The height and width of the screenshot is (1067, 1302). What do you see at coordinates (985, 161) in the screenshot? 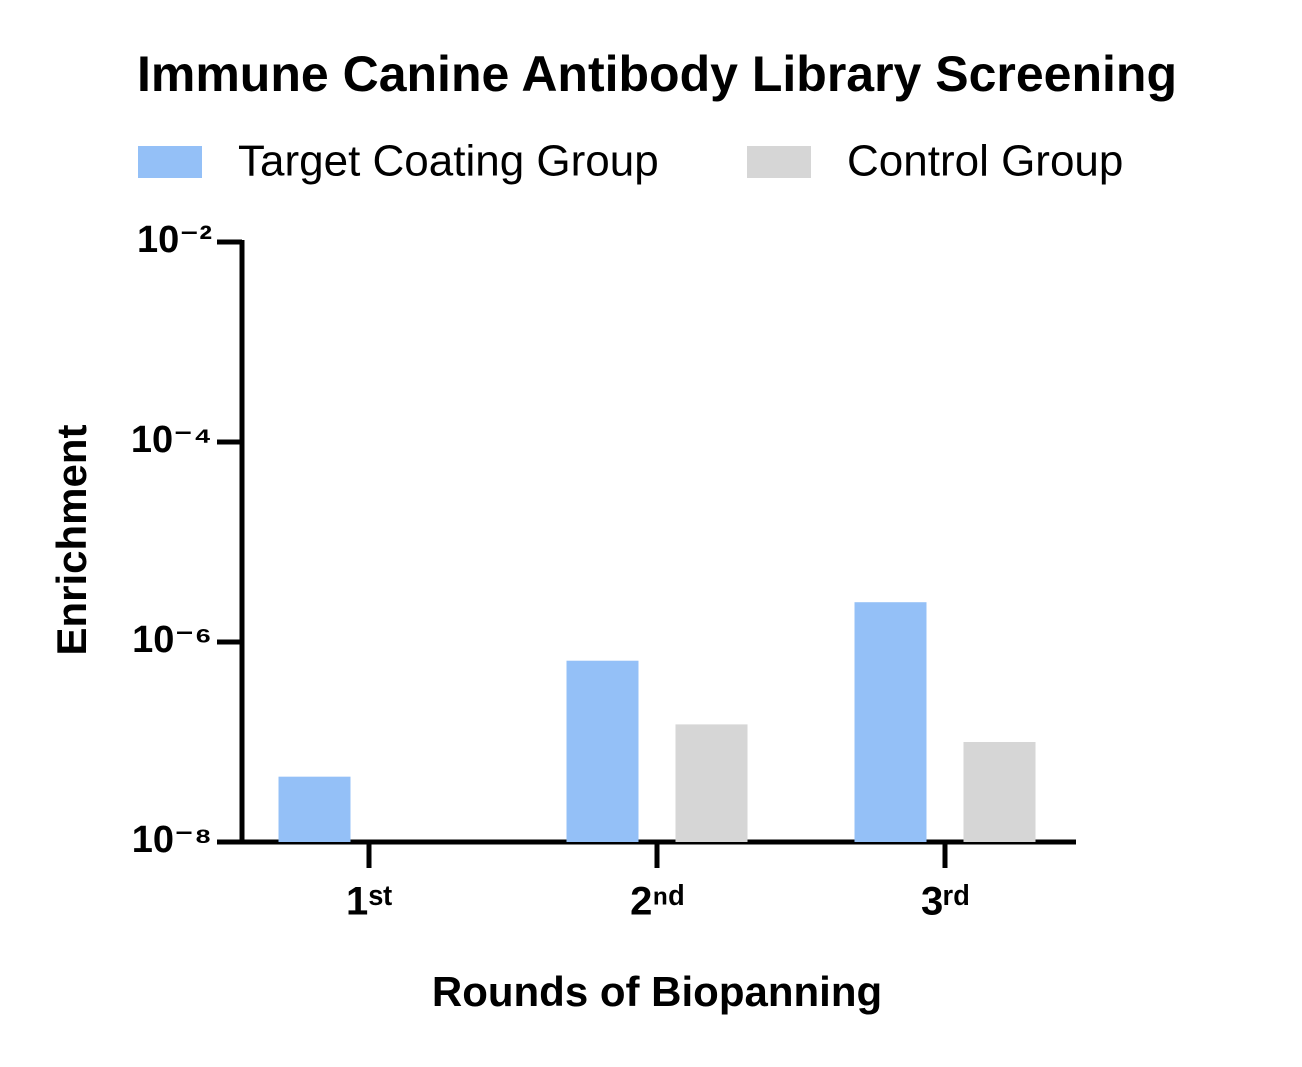
I see `legend-label: Control Group` at bounding box center [985, 161].